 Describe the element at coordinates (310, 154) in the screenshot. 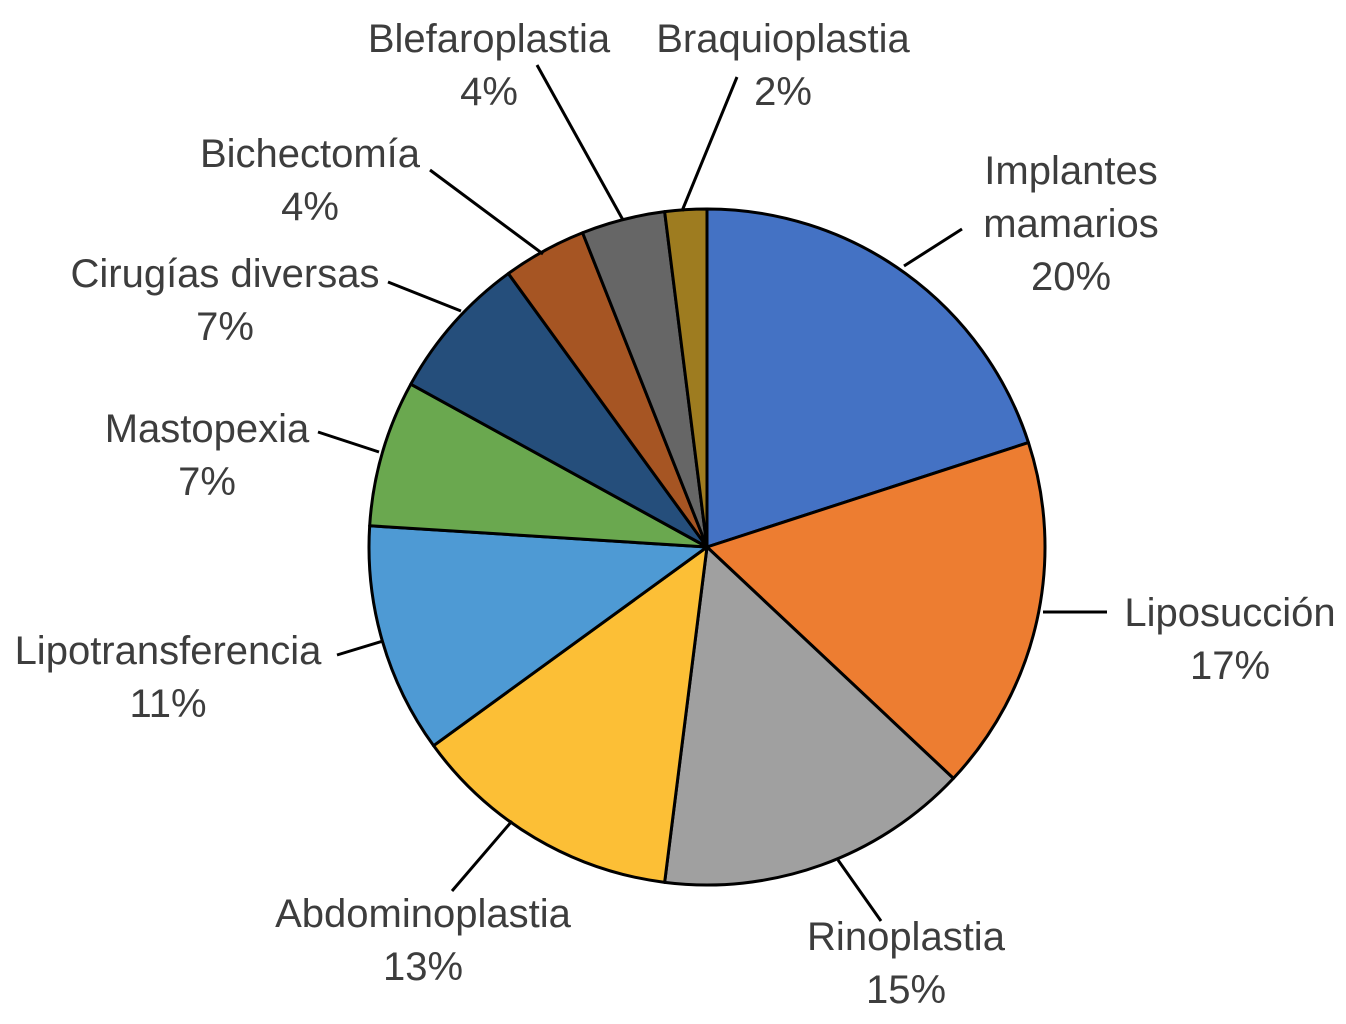

I see `slice-label-text: Bichectomía` at that location.